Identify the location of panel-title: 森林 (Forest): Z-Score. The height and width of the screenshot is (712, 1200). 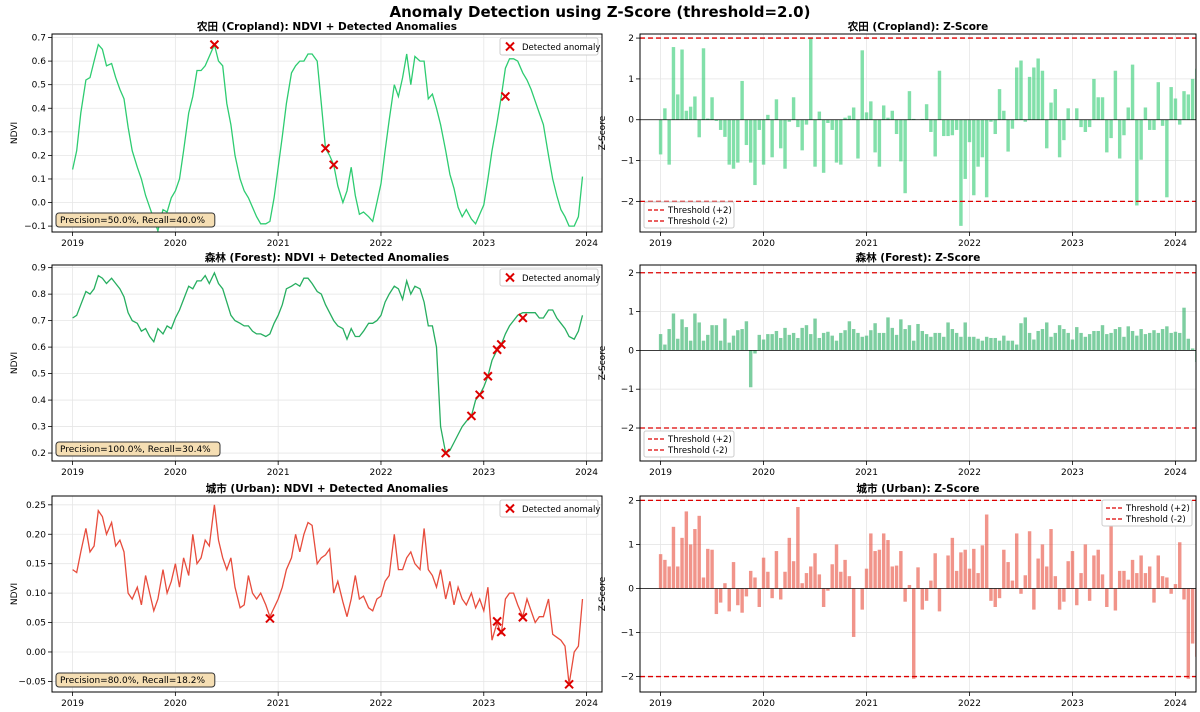
(918, 257).